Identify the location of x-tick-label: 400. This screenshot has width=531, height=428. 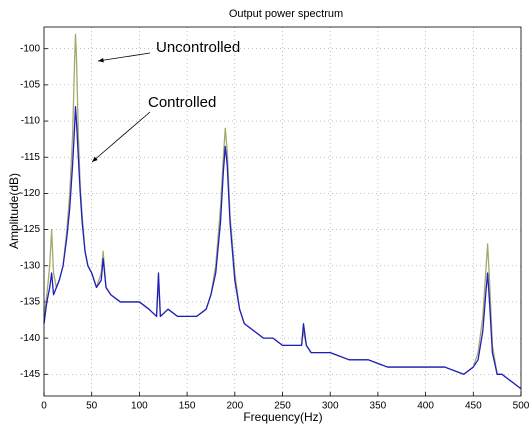
(425, 406).